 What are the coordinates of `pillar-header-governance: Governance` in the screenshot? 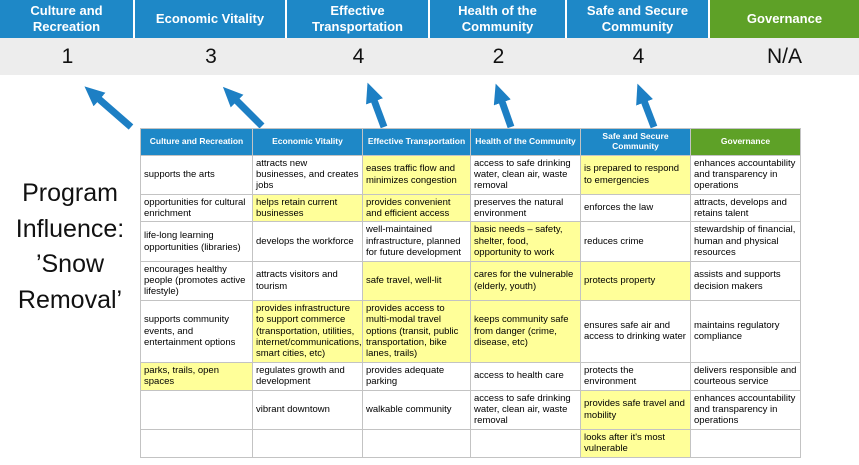 It's located at (784, 19).